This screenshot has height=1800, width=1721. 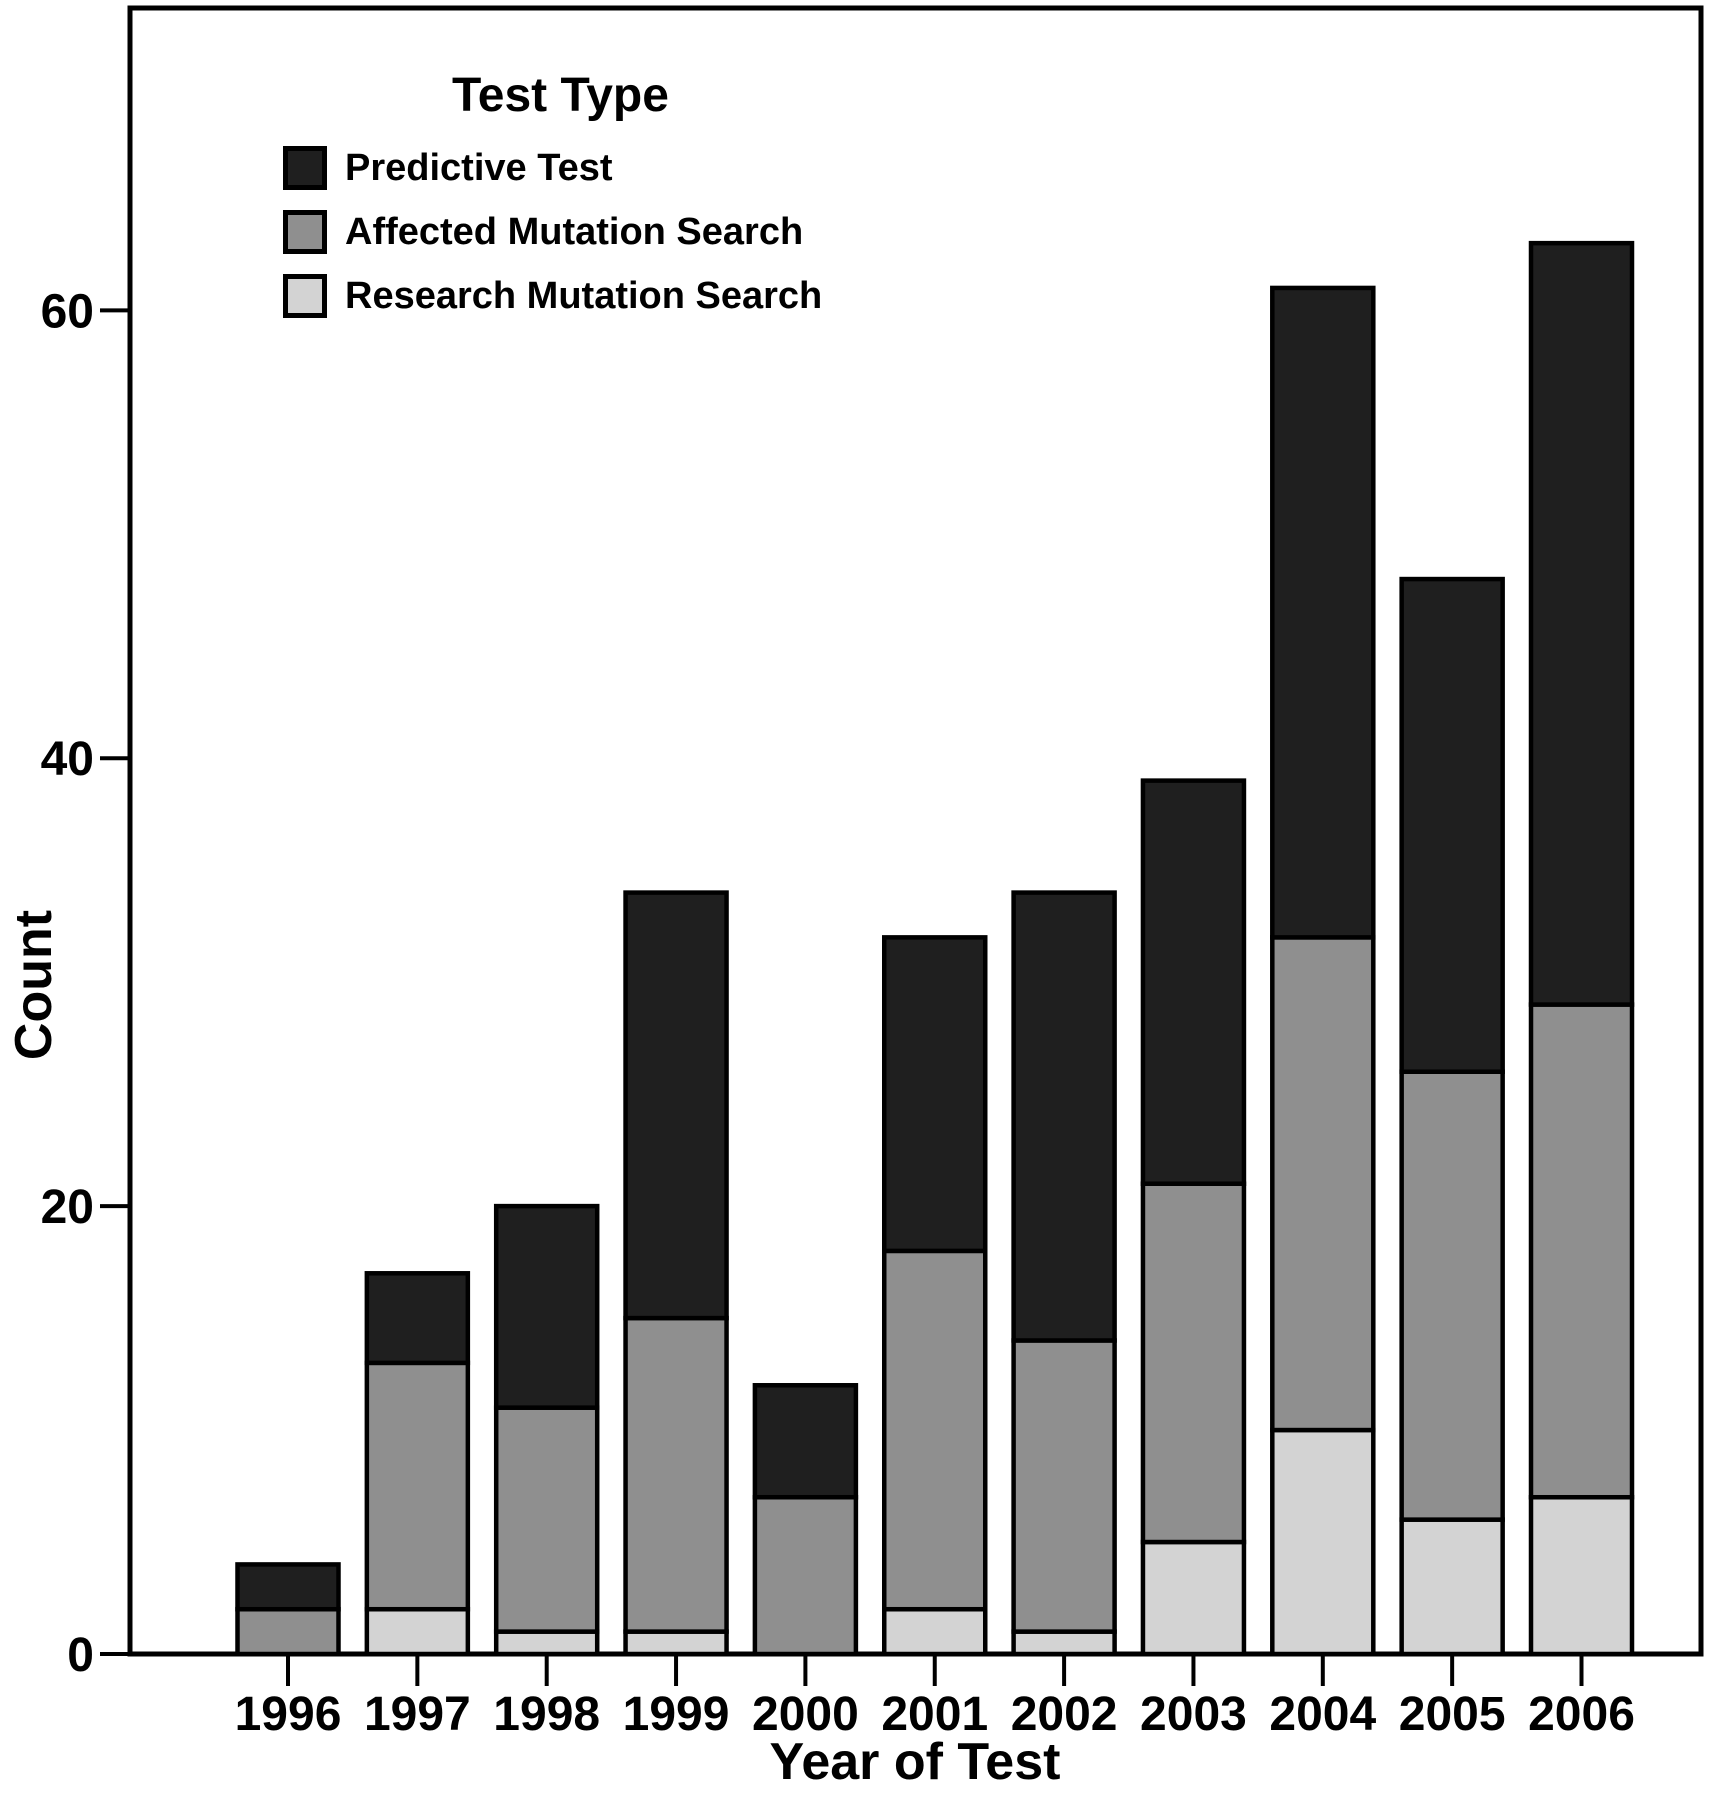 What do you see at coordinates (676, 1714) in the screenshot?
I see `x-tick-label-1999: 1999` at bounding box center [676, 1714].